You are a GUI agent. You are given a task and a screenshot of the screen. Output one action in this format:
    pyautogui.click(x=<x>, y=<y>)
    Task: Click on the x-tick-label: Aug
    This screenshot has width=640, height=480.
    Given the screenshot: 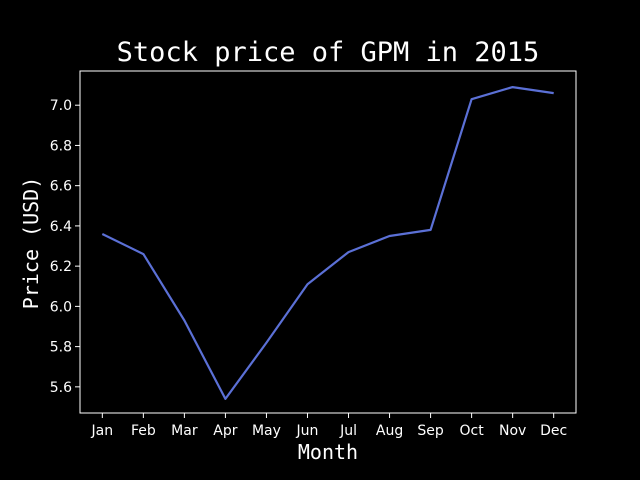 What is the action you would take?
    pyautogui.click(x=389, y=431)
    